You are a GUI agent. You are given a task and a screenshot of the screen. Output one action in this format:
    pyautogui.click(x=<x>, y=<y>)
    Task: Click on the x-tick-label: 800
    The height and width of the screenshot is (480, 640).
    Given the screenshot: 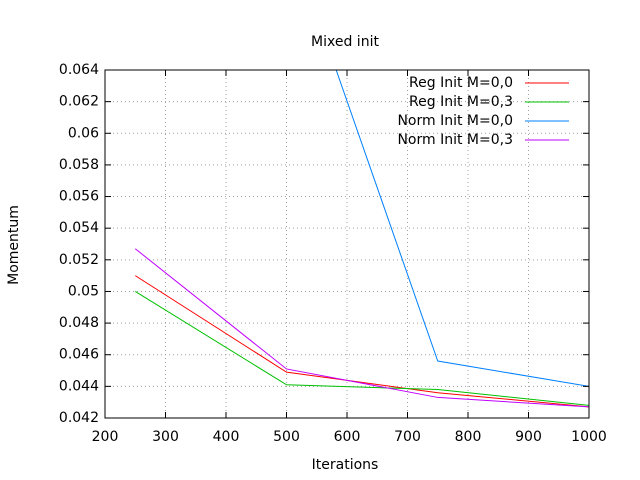 What is the action you would take?
    pyautogui.click(x=468, y=437)
    